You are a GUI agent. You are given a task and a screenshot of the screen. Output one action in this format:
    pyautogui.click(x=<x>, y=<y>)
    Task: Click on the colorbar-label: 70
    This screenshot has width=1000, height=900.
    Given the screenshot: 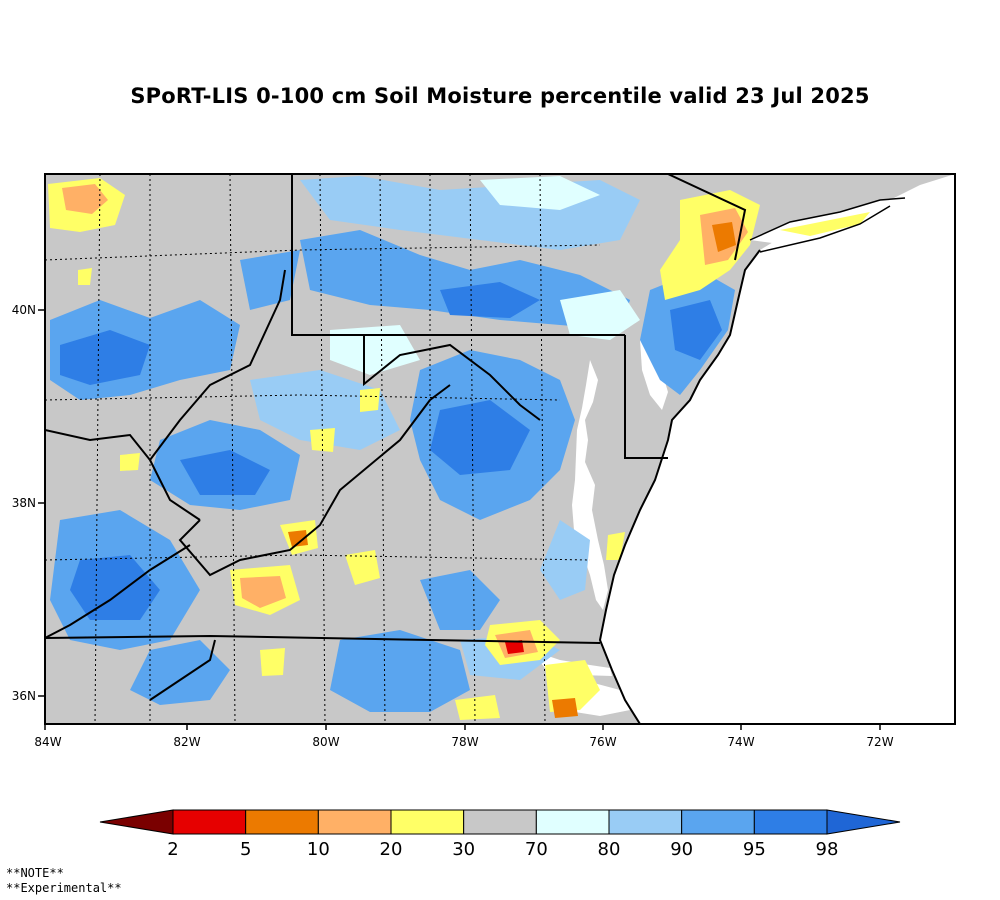 What is the action you would take?
    pyautogui.click(x=536, y=849)
    